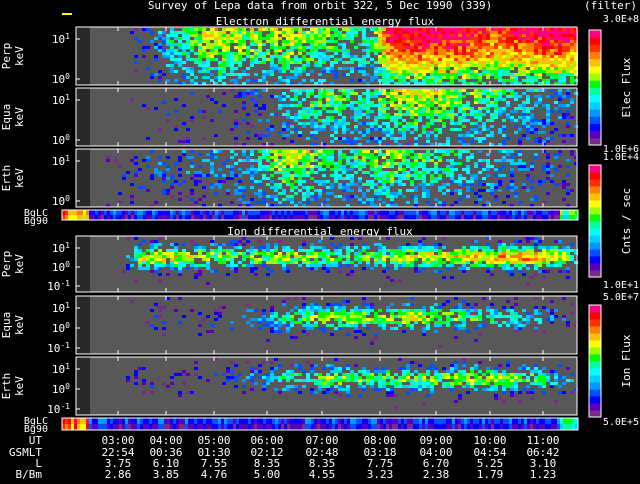 This screenshot has height=484, width=640. I want to click on y-tick-label-exponent: 1, so click(67, 245).